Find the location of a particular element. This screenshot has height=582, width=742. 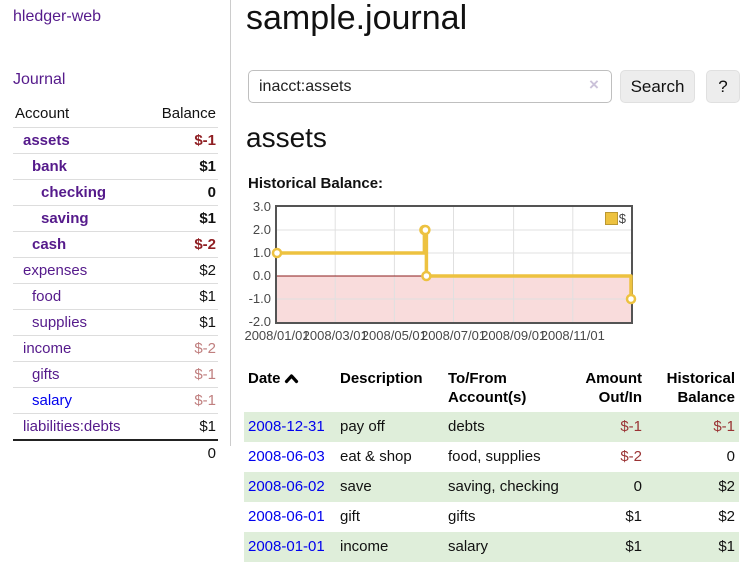

register-header-description: Description is located at coordinates (394, 389).